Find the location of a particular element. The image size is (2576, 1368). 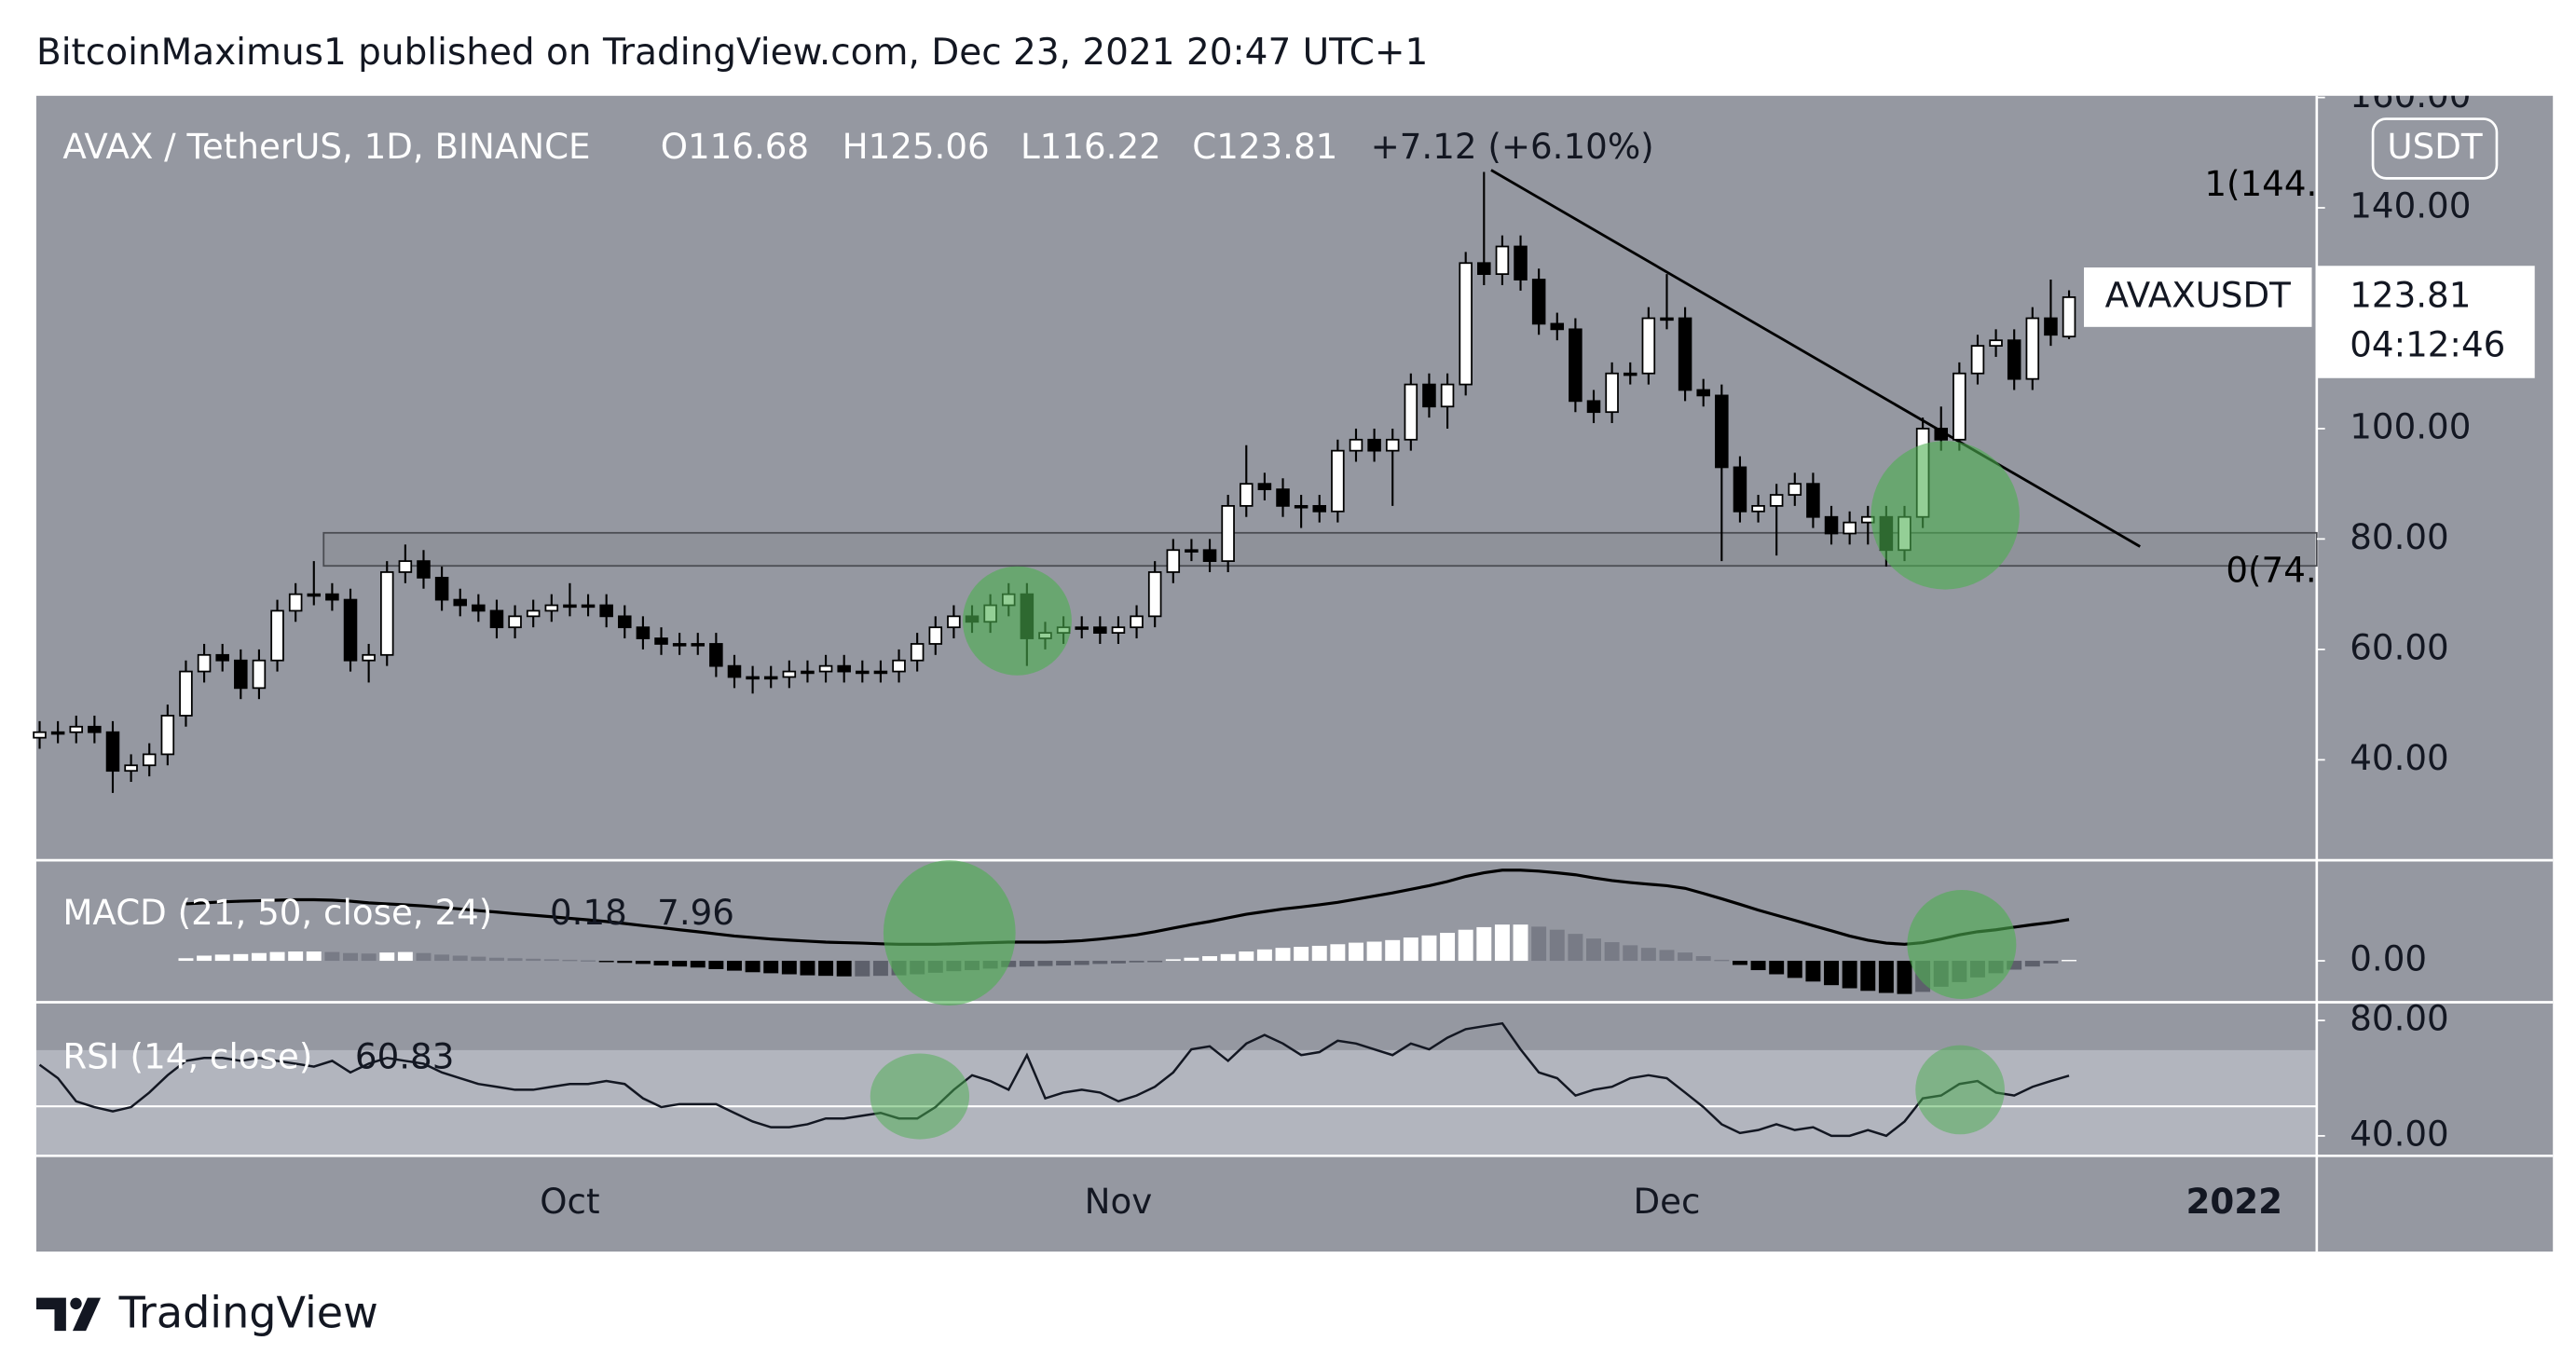

highlights is located at coordinates (1450, 933).